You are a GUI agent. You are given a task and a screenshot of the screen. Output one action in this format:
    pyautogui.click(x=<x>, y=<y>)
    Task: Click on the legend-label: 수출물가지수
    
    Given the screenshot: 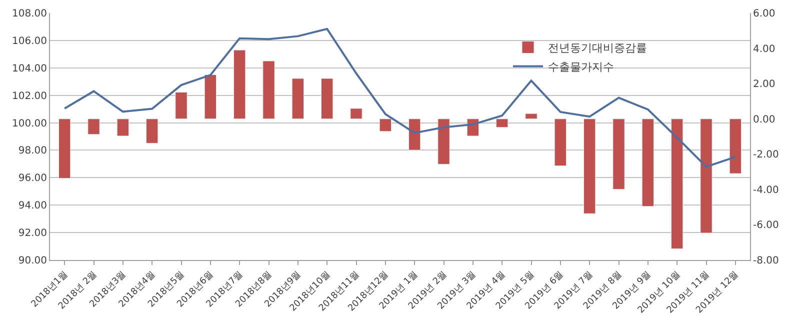 What is the action you would take?
    pyautogui.click(x=581, y=67)
    